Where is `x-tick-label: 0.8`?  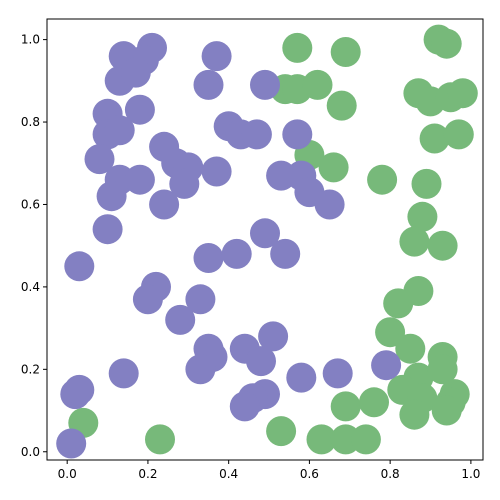
x-tick-label: 0.8 is located at coordinates (390, 474).